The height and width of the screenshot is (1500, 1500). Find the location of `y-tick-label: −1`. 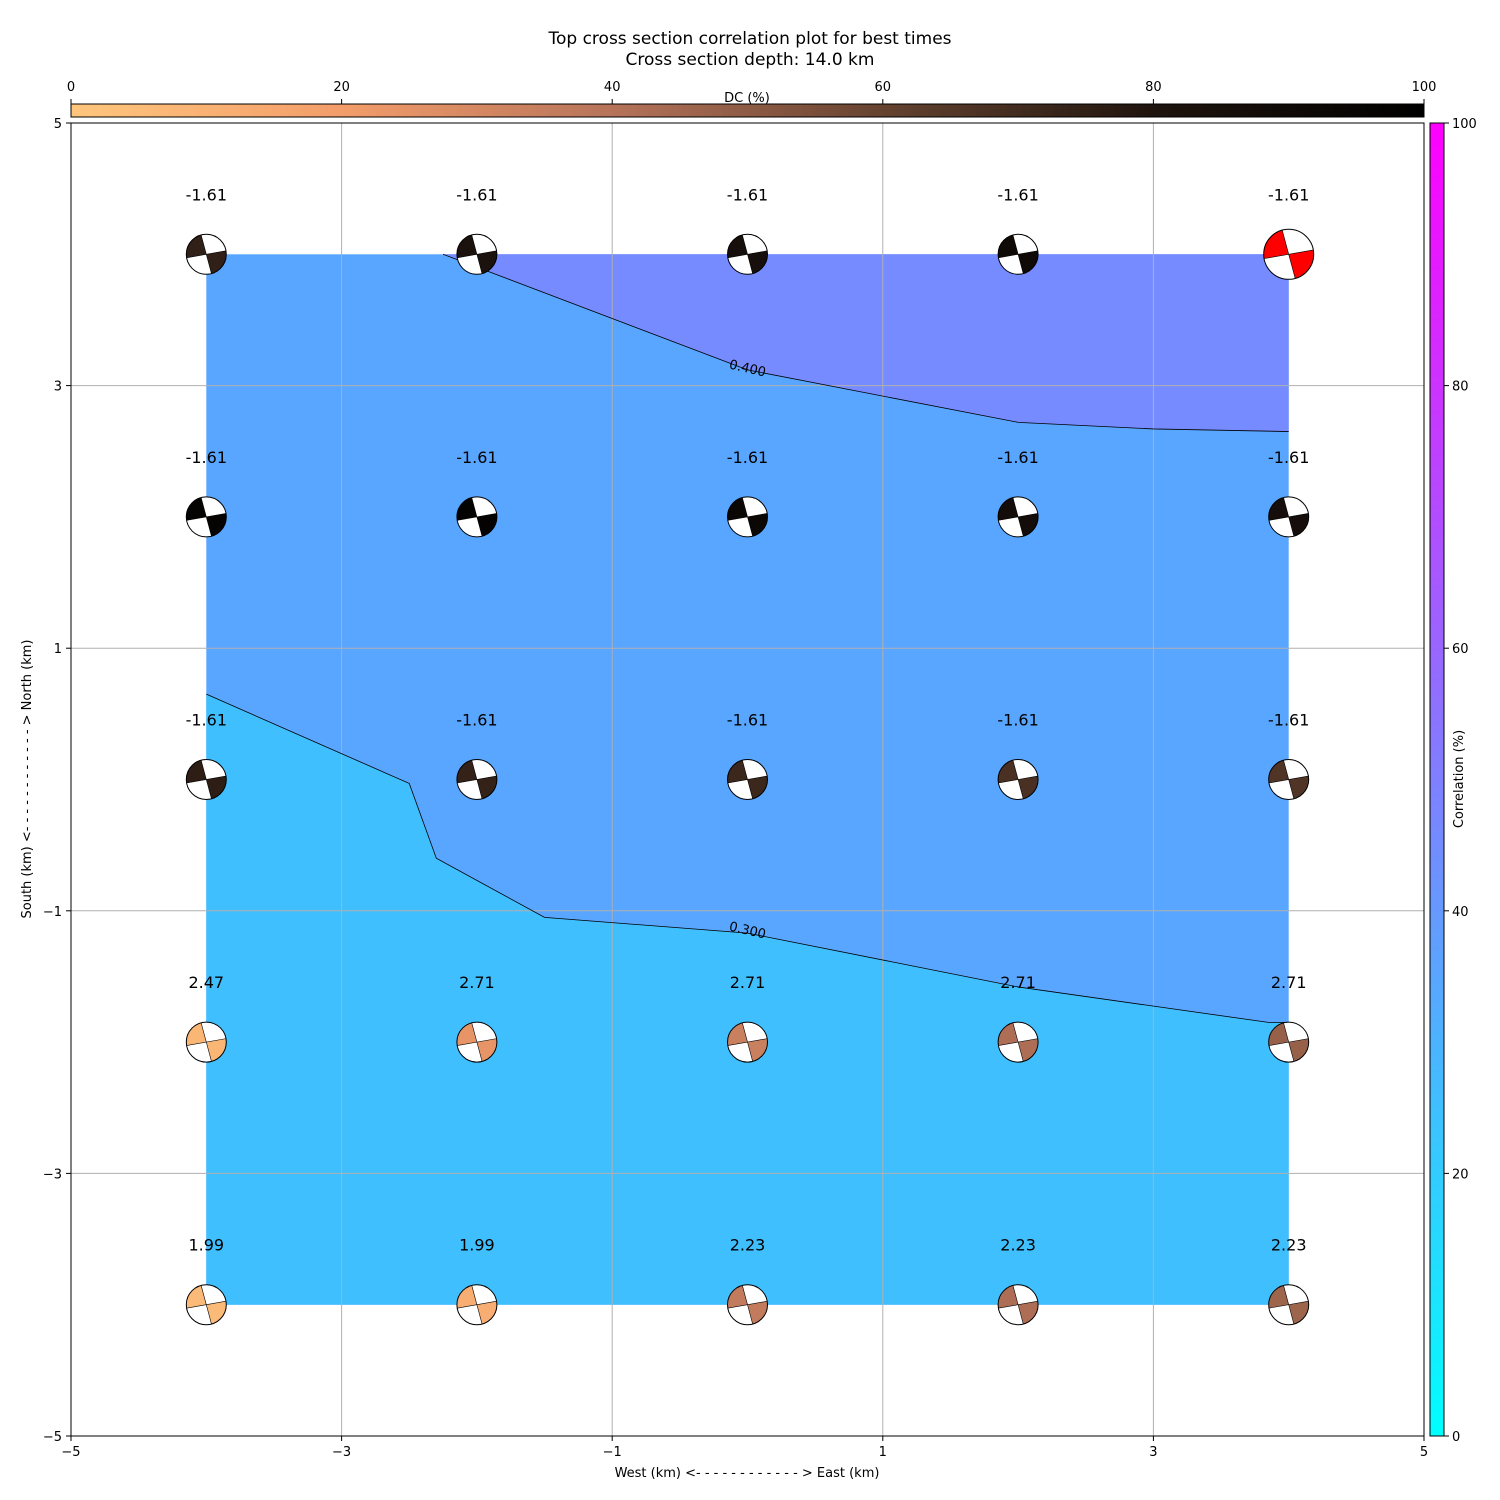

y-tick-label: −1 is located at coordinates (52, 912).